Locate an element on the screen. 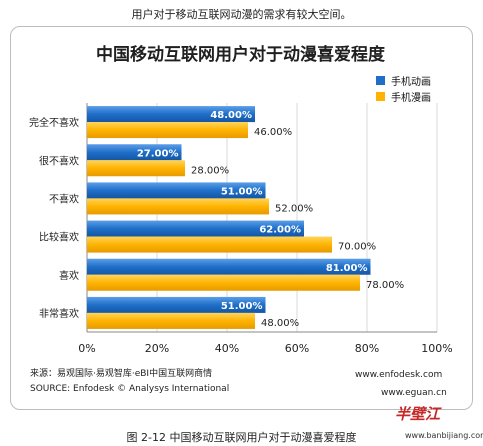  url-enfodesk: www.enfodesk.com is located at coordinates (399, 375).